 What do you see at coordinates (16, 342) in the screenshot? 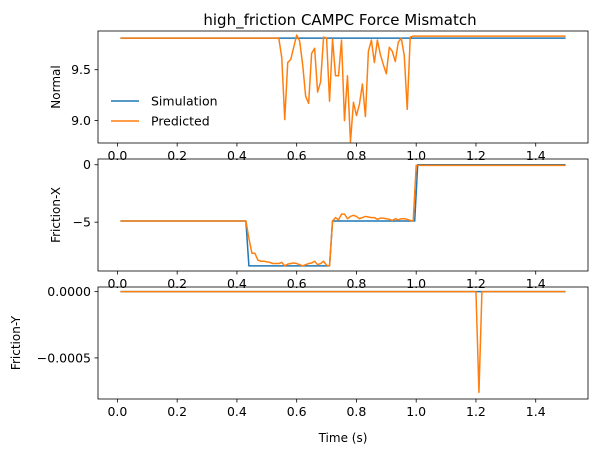
I see `y-axis-label: Friction-Y` at bounding box center [16, 342].